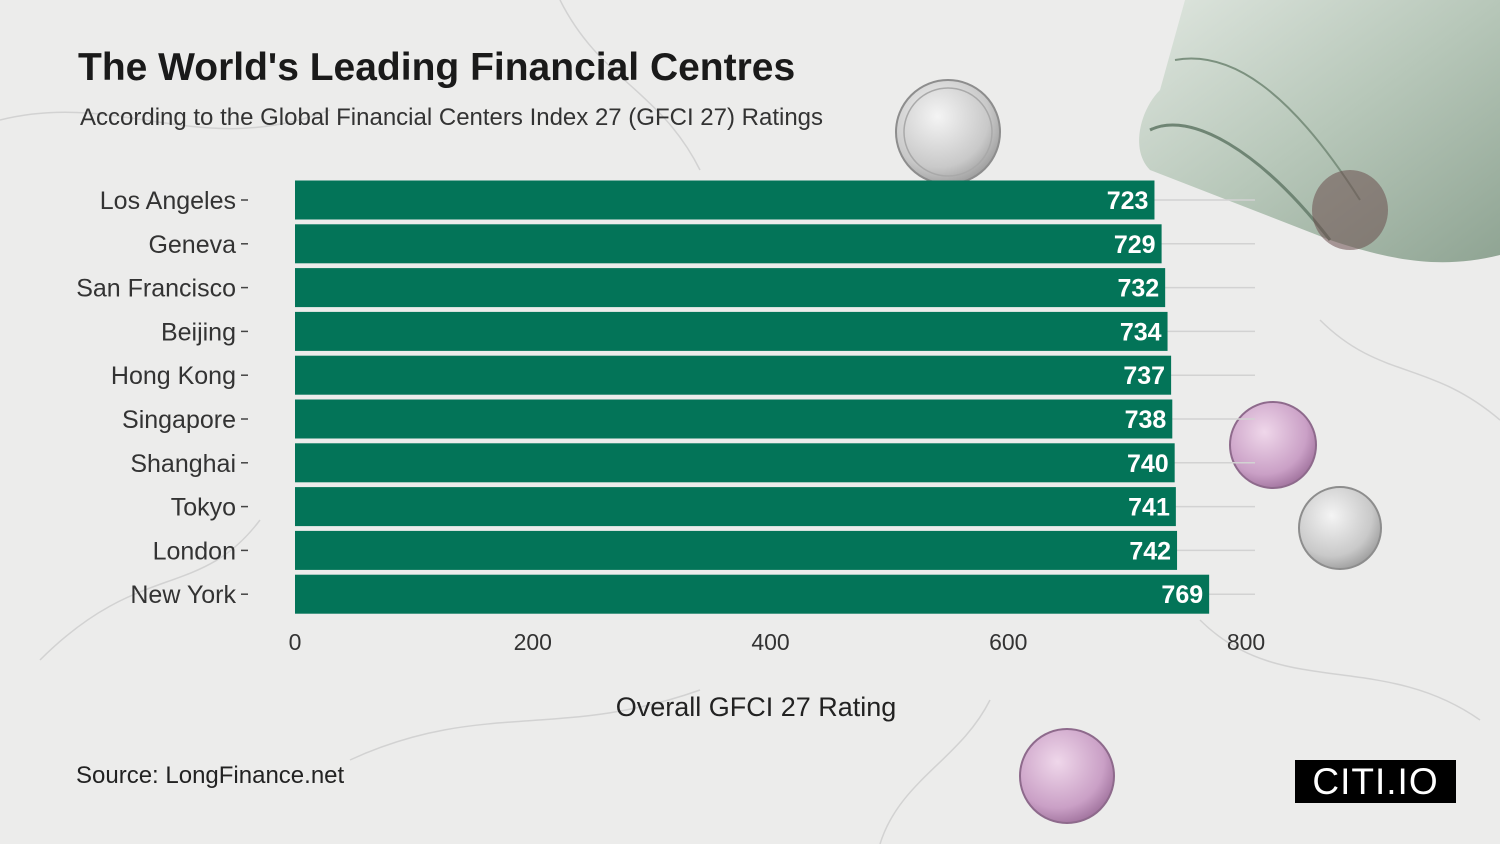 This screenshot has height=844, width=1500. What do you see at coordinates (728, 244) in the screenshot?
I see `bar-geneva` at bounding box center [728, 244].